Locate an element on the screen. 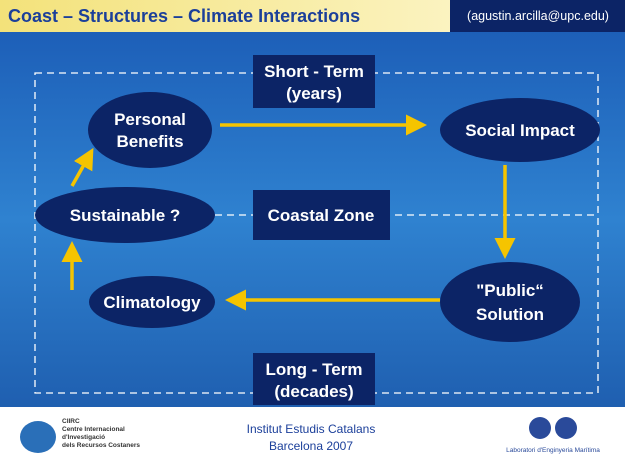 The height and width of the screenshot is (462, 625). node-label: Climatology is located at coordinates (152, 302).